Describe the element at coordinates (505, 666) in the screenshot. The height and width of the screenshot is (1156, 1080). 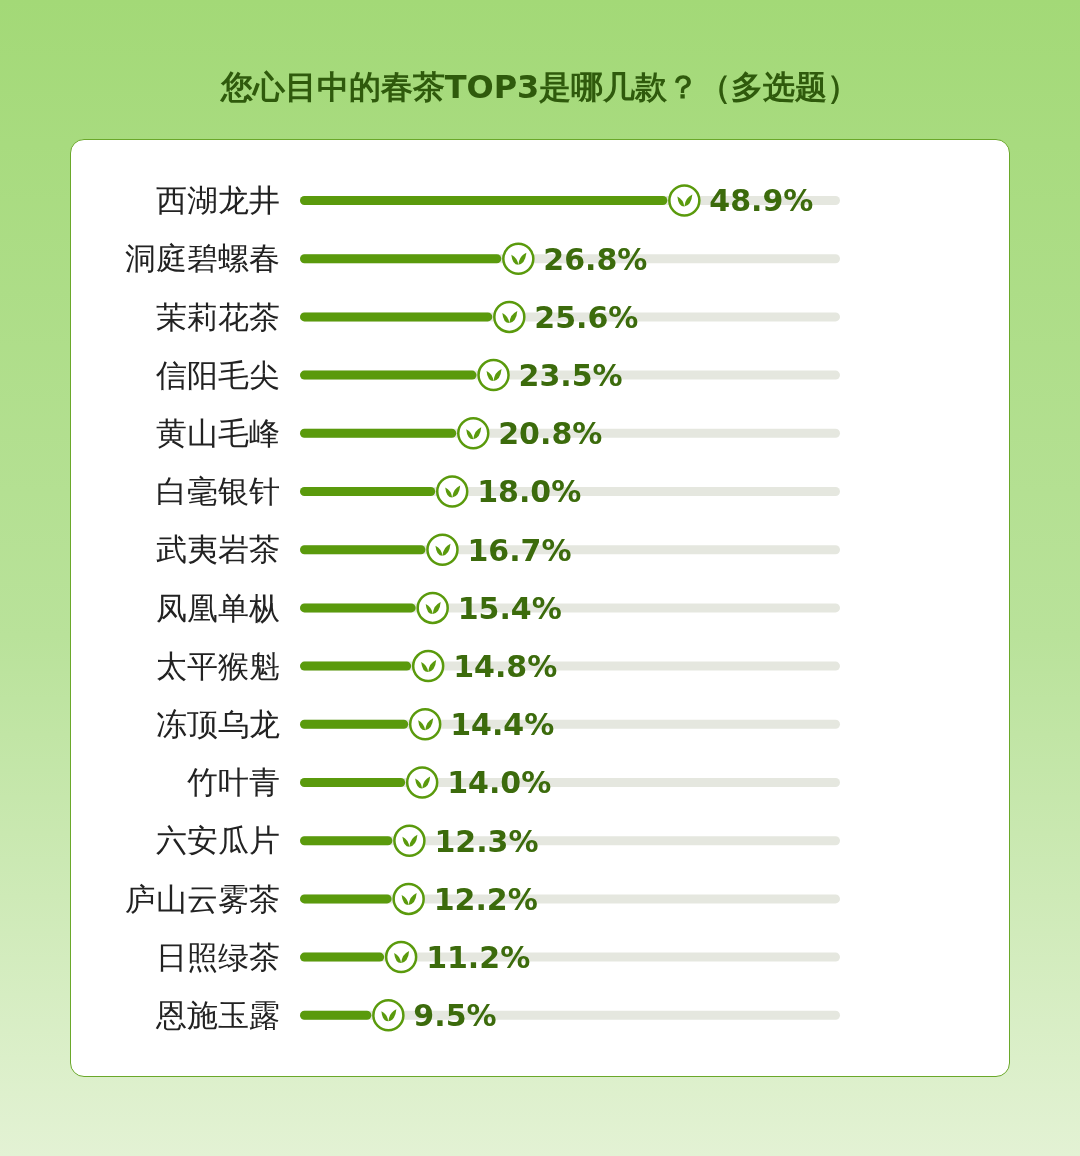
I see `data-label: 14.8%` at that location.